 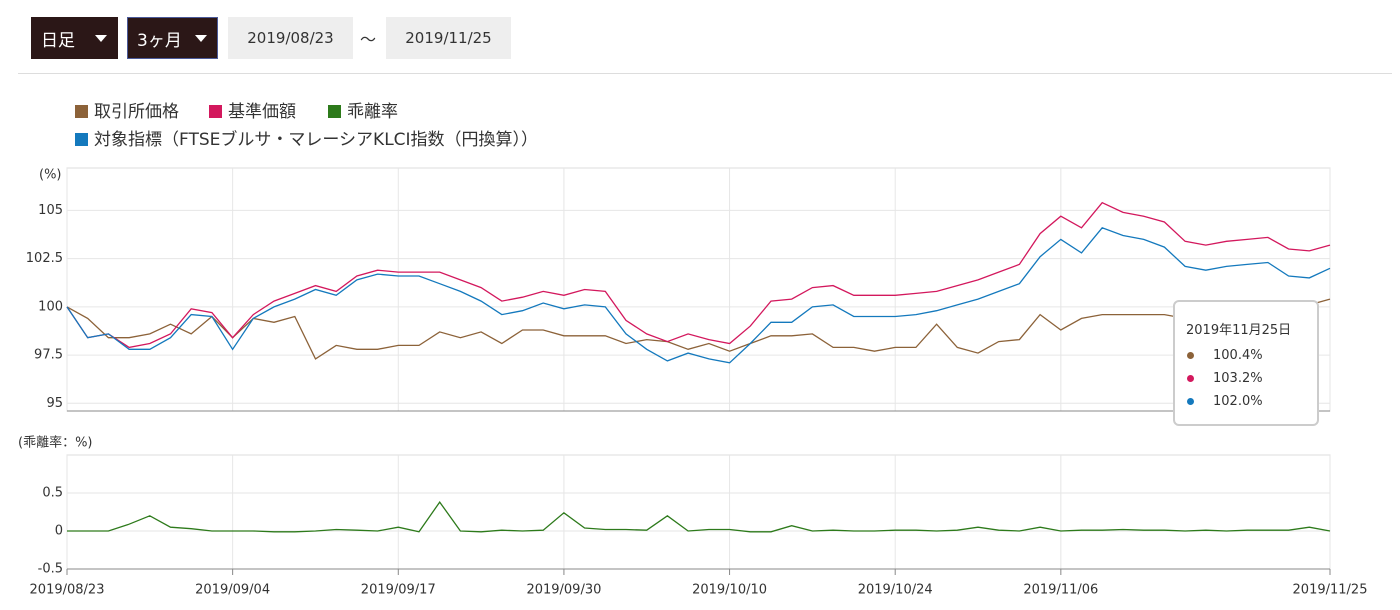 I want to click on tooltip-value: 100.4%, so click(x=1238, y=355).